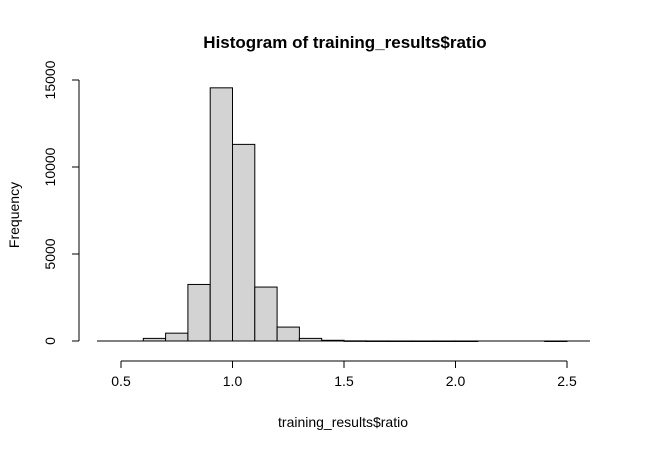 Image resolution: width=650 pixels, height=450 pixels. What do you see at coordinates (50, 253) in the screenshot?
I see `y-tick-label: 5000` at bounding box center [50, 253].